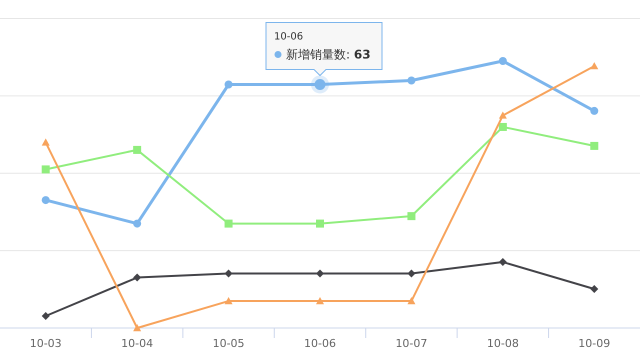  What do you see at coordinates (328, 54) in the screenshot?
I see `annotation: 新增销量数: 63` at bounding box center [328, 54].